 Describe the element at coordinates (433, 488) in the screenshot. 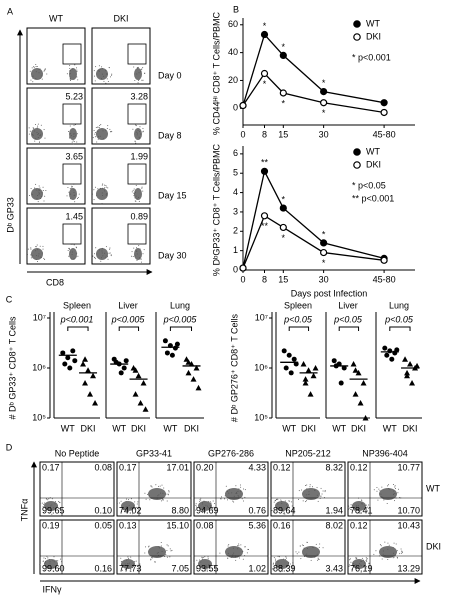

I see `row-label: WT` at that location.